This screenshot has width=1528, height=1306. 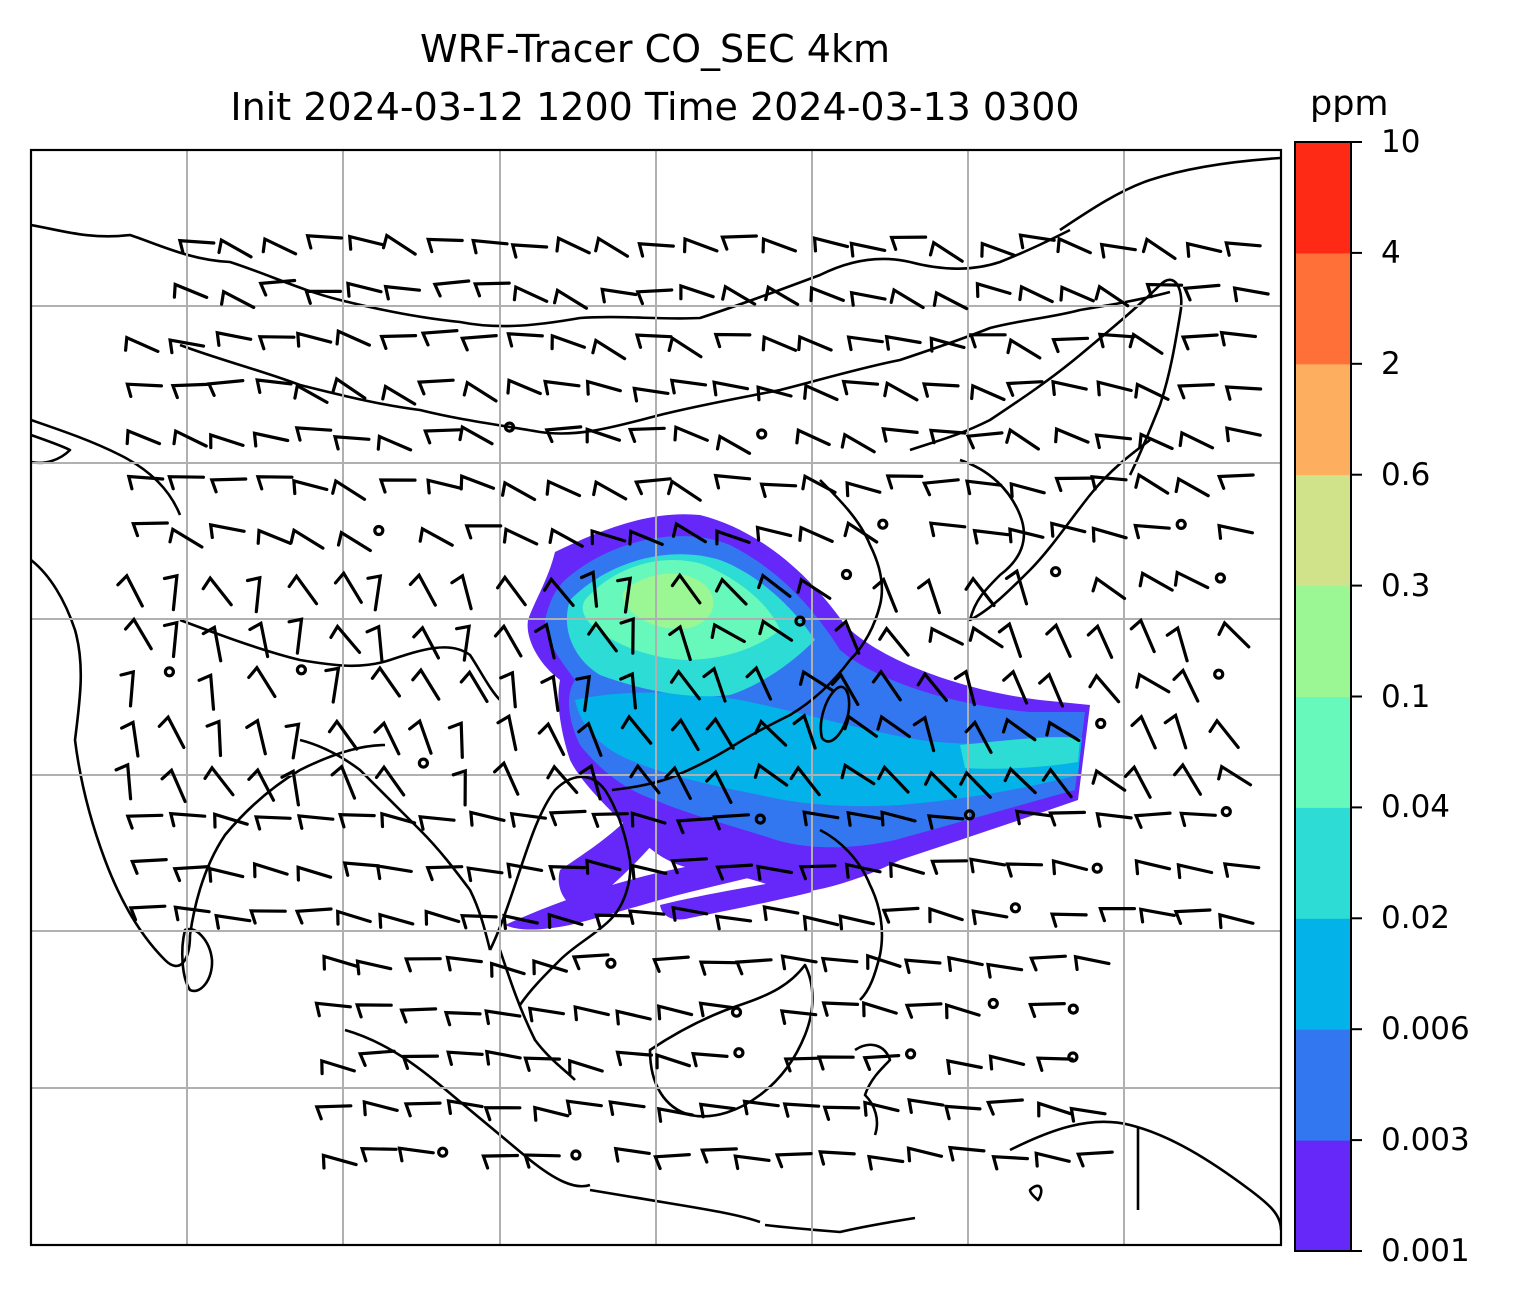 I want to click on coastline-westasia, so click(x=106, y=467).